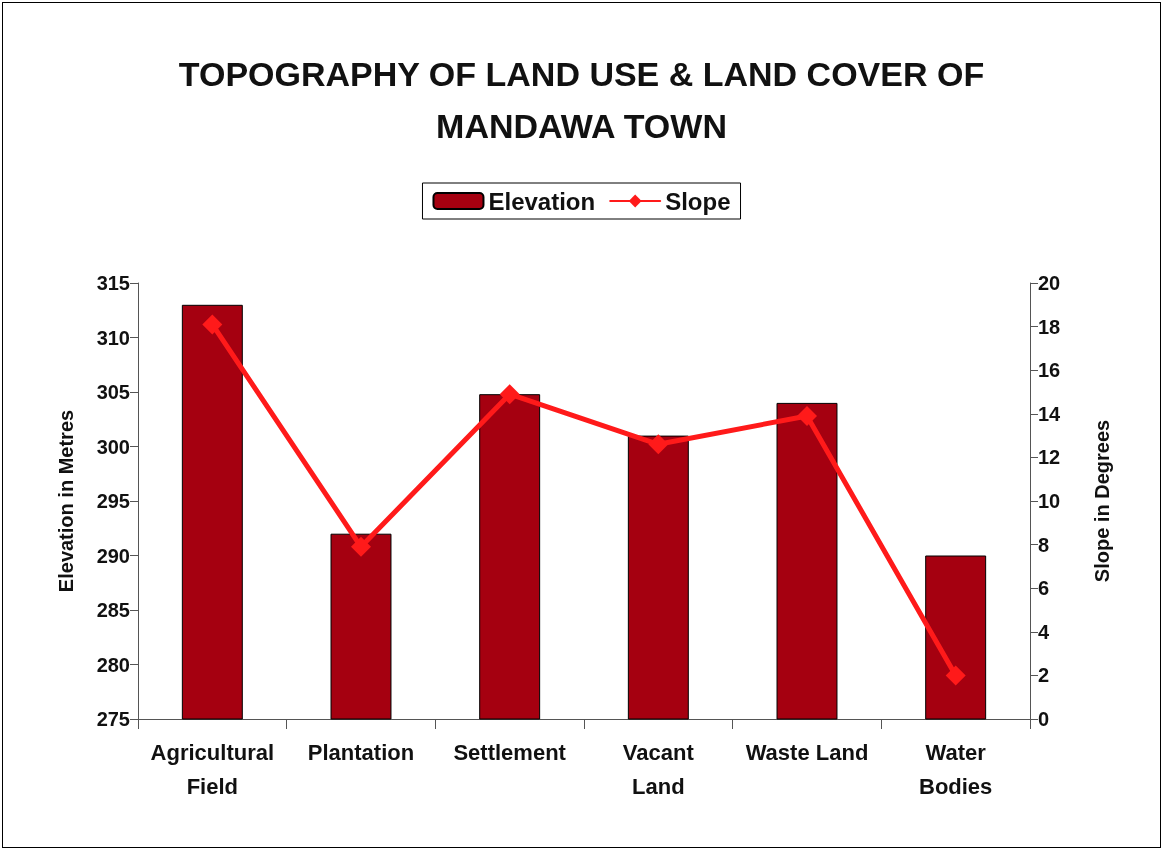 This screenshot has height=850, width=1163. Describe the element at coordinates (542, 201) in the screenshot. I see `legend-label: Elevation` at that location.